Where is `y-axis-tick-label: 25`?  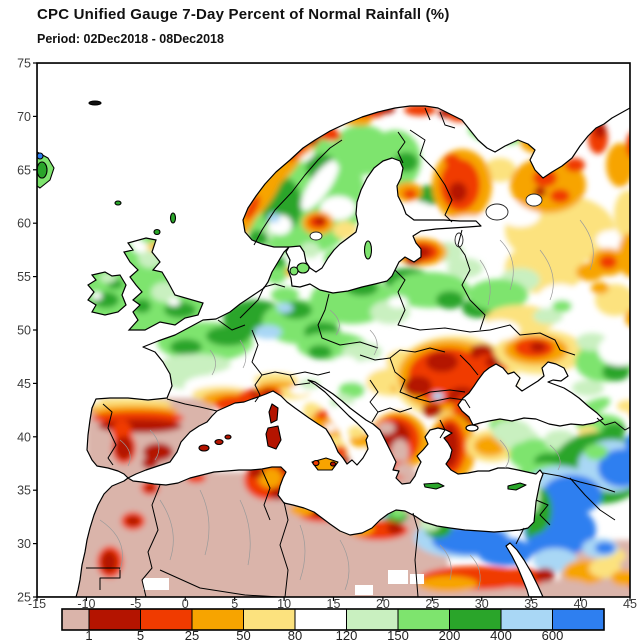
y-axis-tick-label: 25 is located at coordinates (24, 598).